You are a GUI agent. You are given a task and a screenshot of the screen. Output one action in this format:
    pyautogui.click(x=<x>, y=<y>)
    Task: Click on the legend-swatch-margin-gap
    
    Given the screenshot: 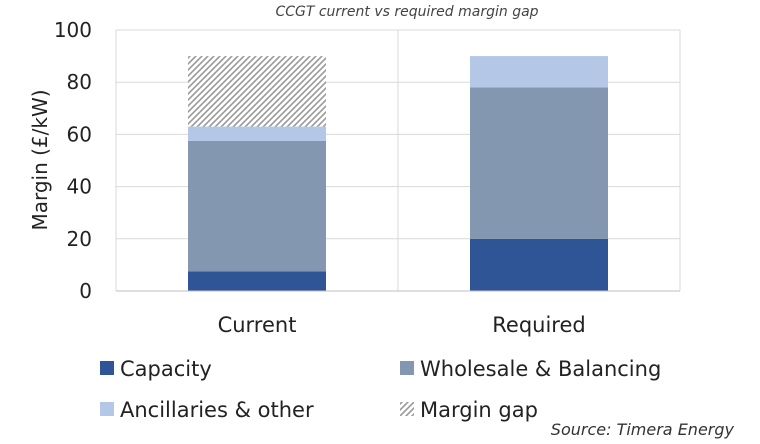 What is the action you would take?
    pyautogui.click(x=407, y=409)
    